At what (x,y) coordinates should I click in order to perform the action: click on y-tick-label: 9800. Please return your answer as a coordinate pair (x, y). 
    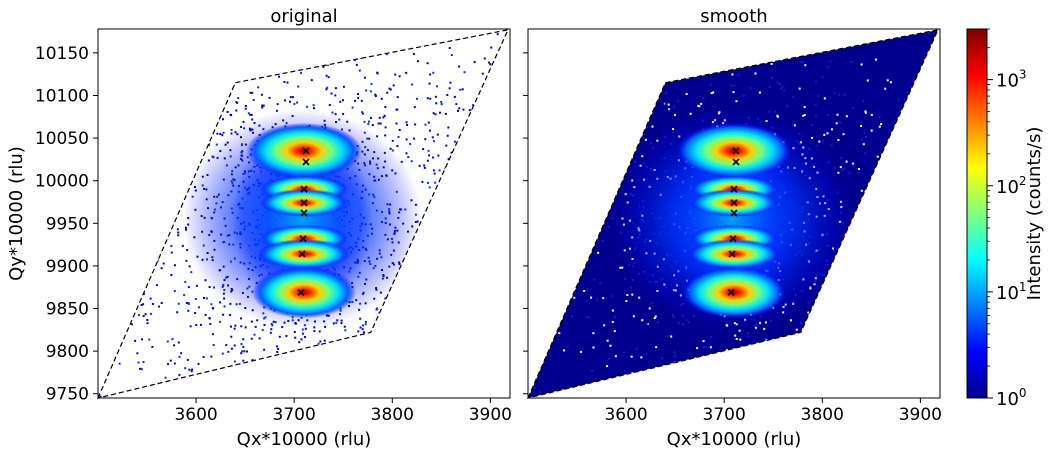
    Looking at the image, I should click on (67, 352).